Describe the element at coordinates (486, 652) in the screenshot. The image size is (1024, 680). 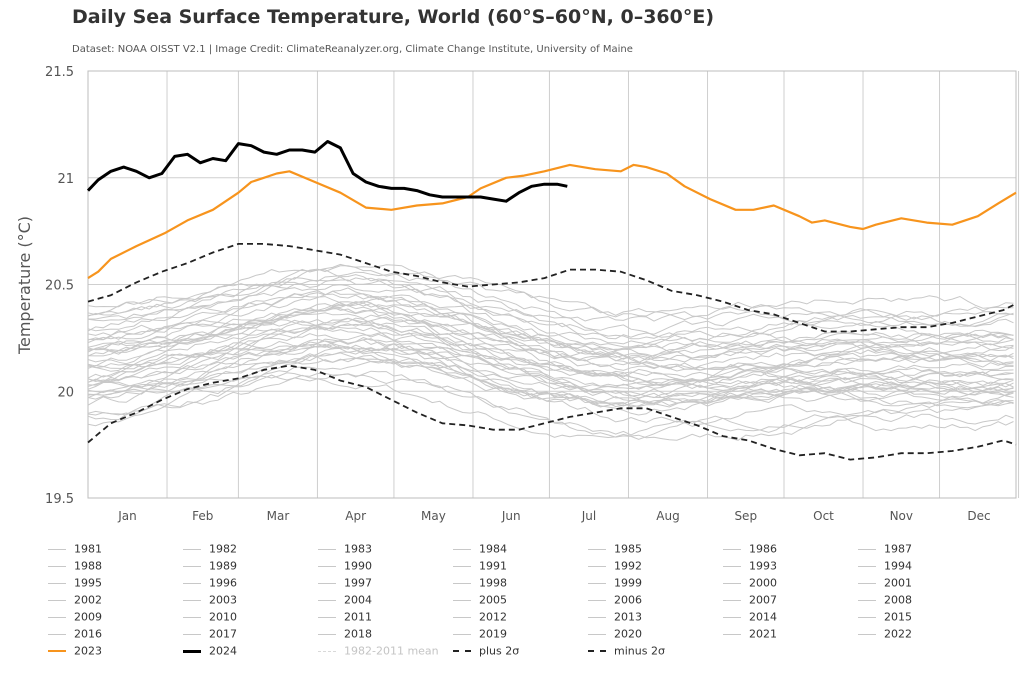
I see `legend-item: plus 2σ` at that location.